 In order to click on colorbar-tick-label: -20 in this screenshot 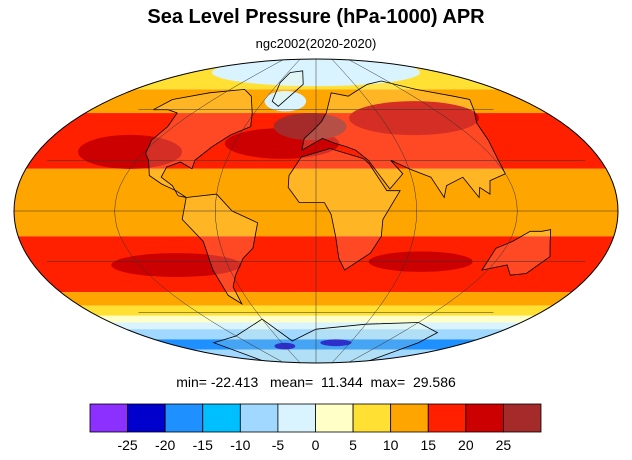, I will do `click(165, 445)`.